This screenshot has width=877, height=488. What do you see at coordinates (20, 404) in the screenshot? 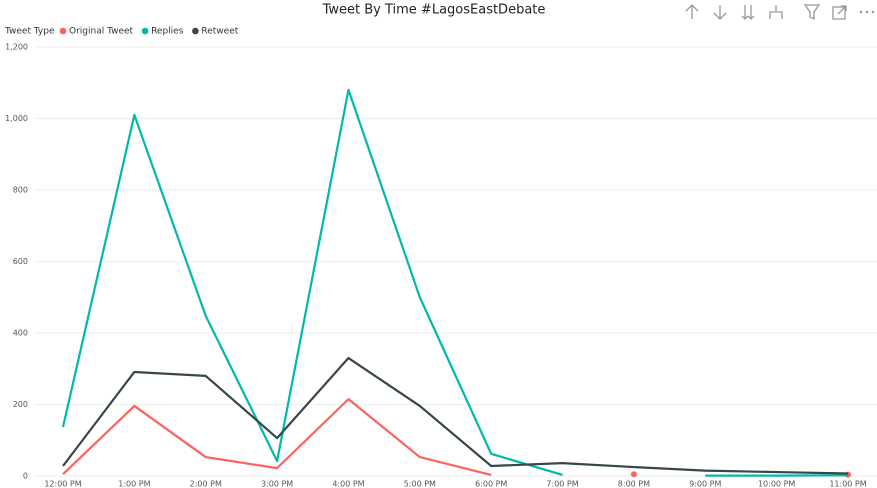
I see `y-tick-label: 200` at bounding box center [20, 404].